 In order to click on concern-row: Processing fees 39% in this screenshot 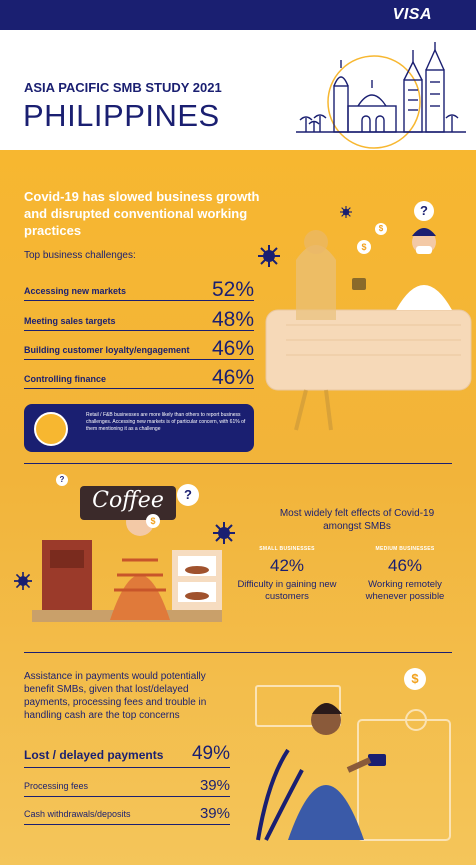, I will do `click(127, 784)`.